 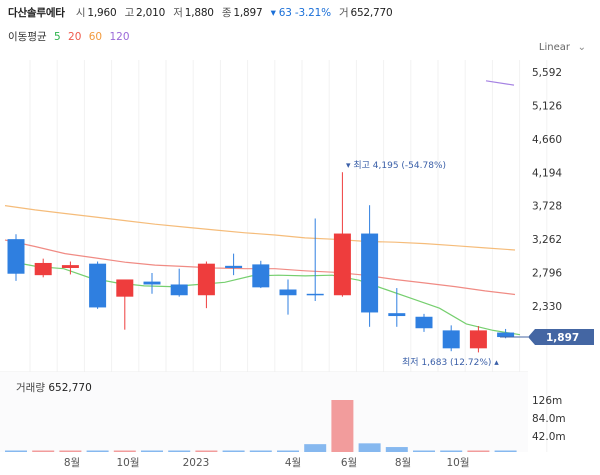 What do you see at coordinates (36, 13) in the screenshot?
I see `stock-name: 다산솔루에타` at bounding box center [36, 13].